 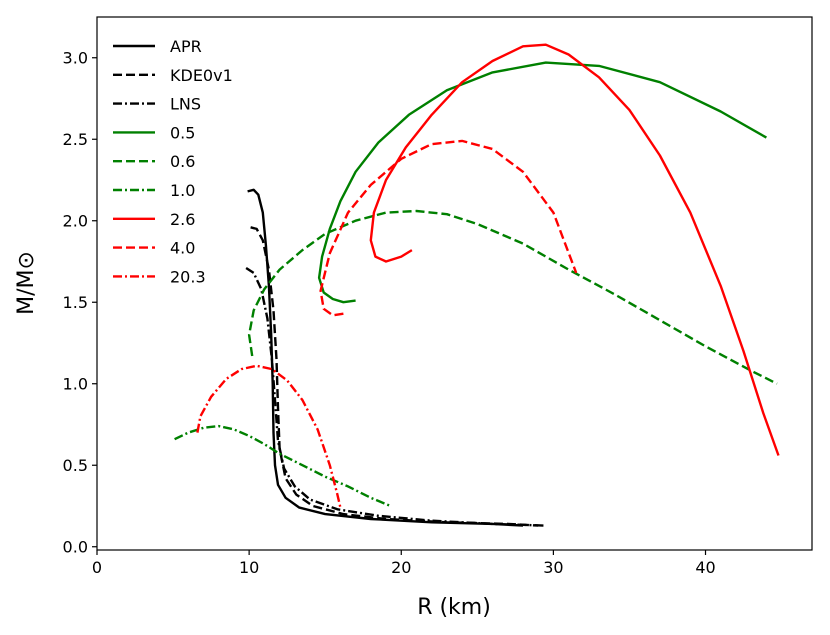 What do you see at coordinates (182, 132) in the screenshot?
I see `legend-label-3: 0.5` at bounding box center [182, 132].